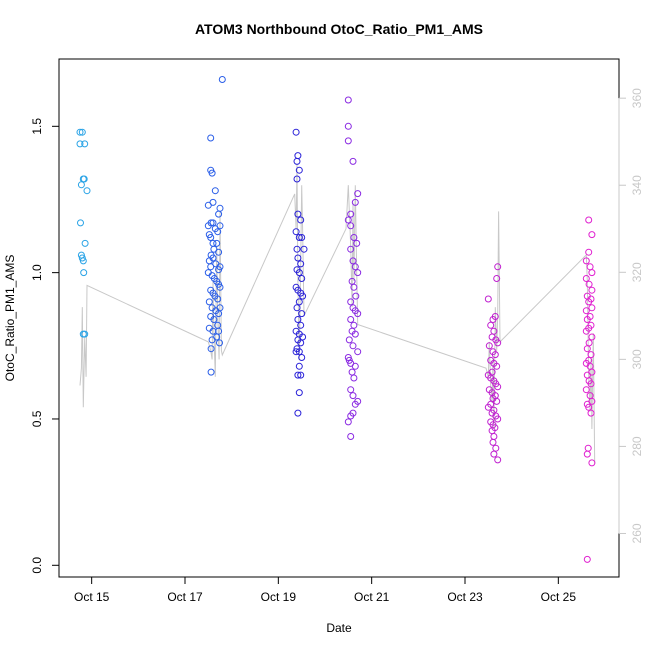 The width and height of the screenshot is (650, 650). What do you see at coordinates (37, 126) in the screenshot?
I see `y-tick-label: 1.5` at bounding box center [37, 126].